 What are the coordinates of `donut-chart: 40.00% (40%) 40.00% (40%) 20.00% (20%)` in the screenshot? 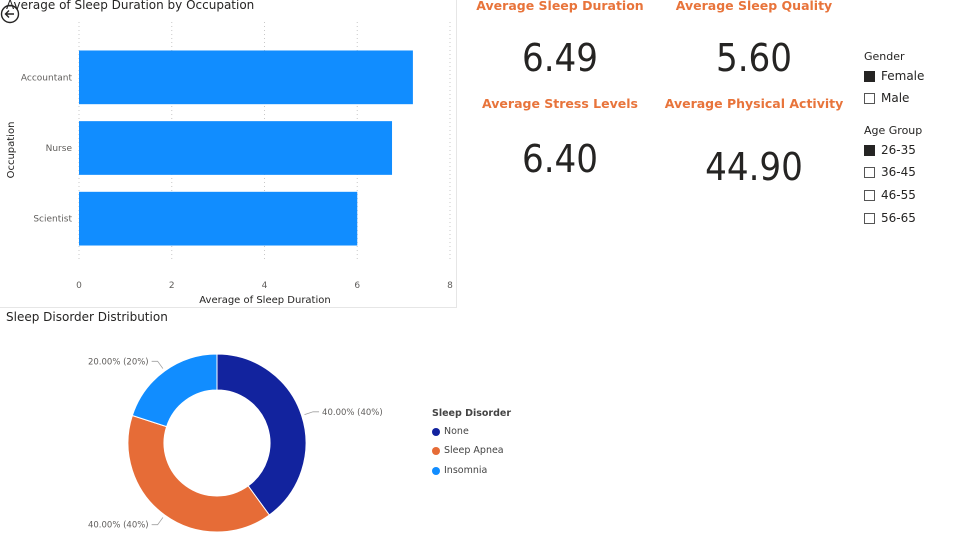 It's located at (235, 443).